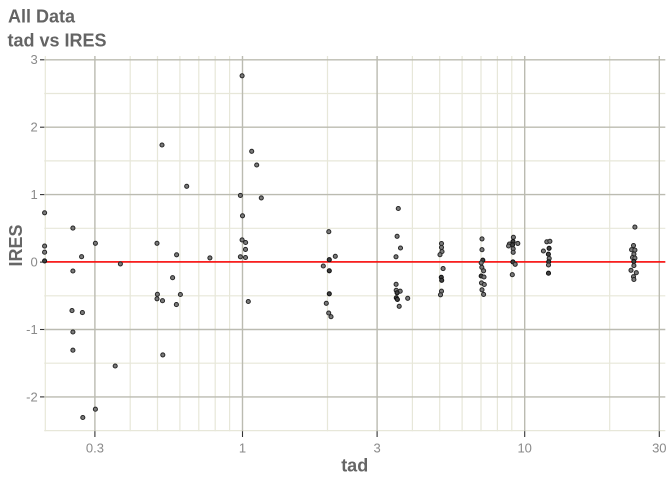 Image resolution: width=672 pixels, height=480 pixels. I want to click on svg-text: 10, so click(524, 447).